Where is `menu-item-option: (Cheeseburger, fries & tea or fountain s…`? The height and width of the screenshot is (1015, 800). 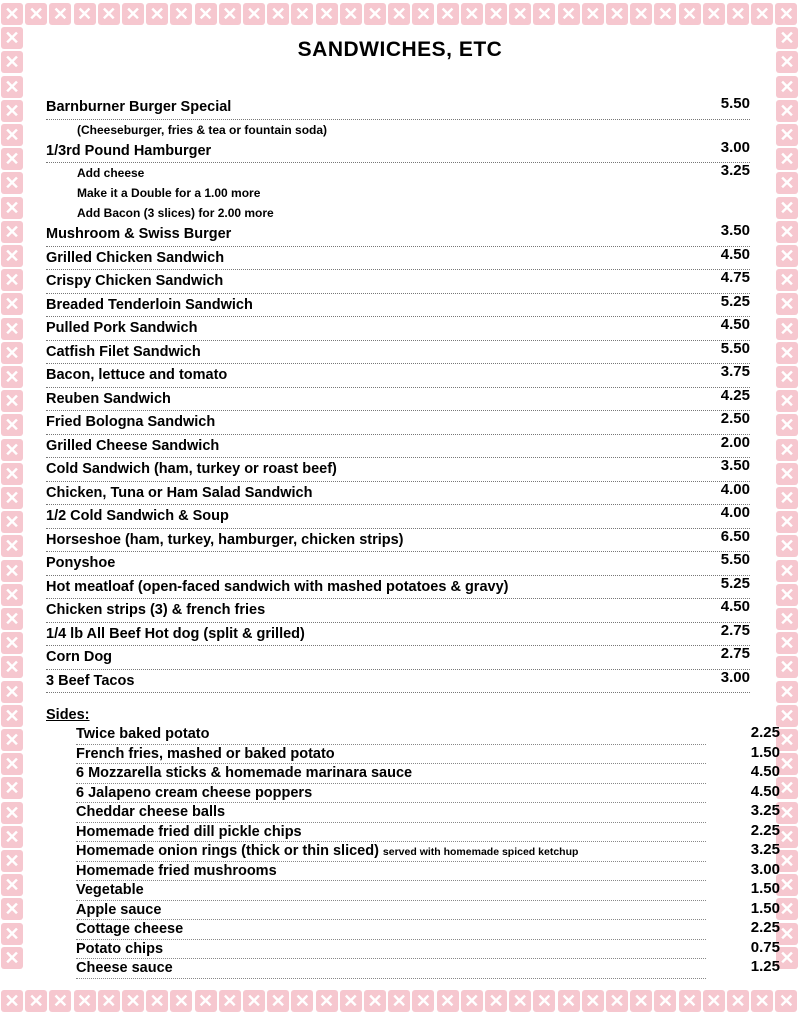 menu-item-option: (Cheeseburger, fries & tea or fountain s… is located at coordinates (398, 130).